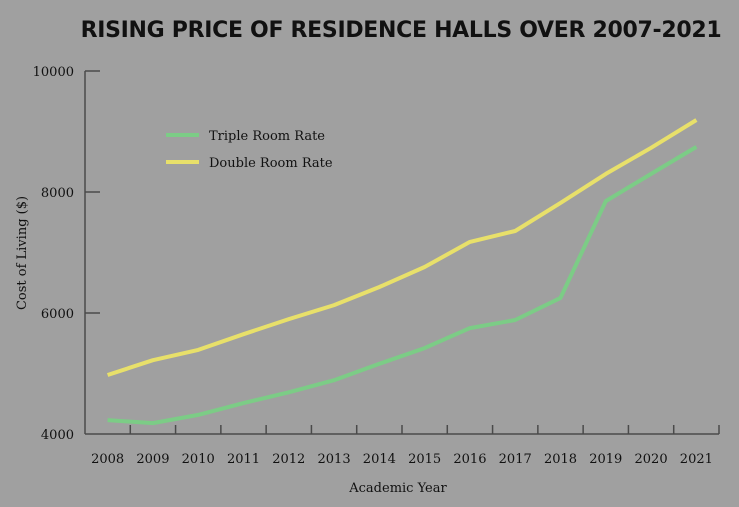 This screenshot has width=739, height=507. I want to click on x-tick-label: 2019, so click(605, 459).